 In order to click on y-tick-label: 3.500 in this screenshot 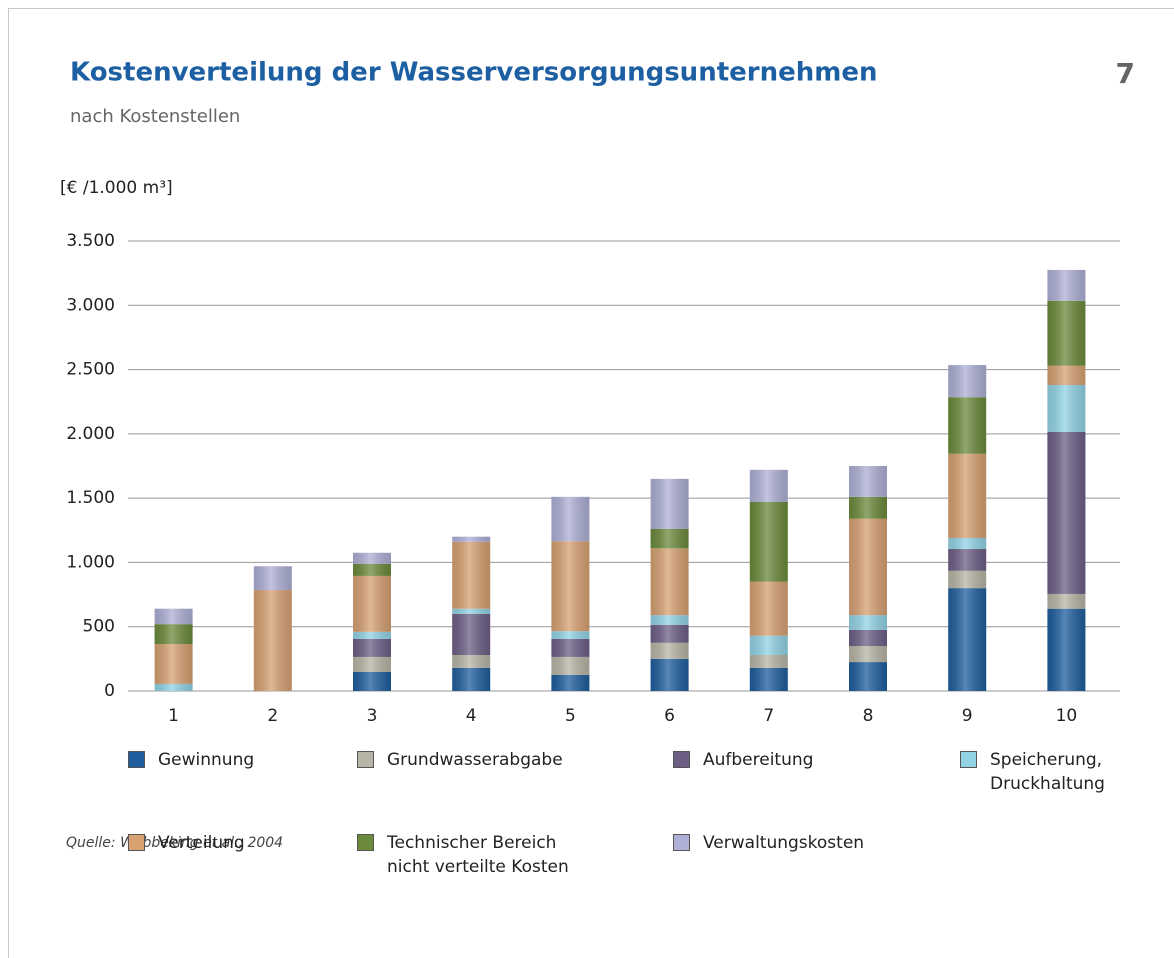, I will do `click(90, 241)`.